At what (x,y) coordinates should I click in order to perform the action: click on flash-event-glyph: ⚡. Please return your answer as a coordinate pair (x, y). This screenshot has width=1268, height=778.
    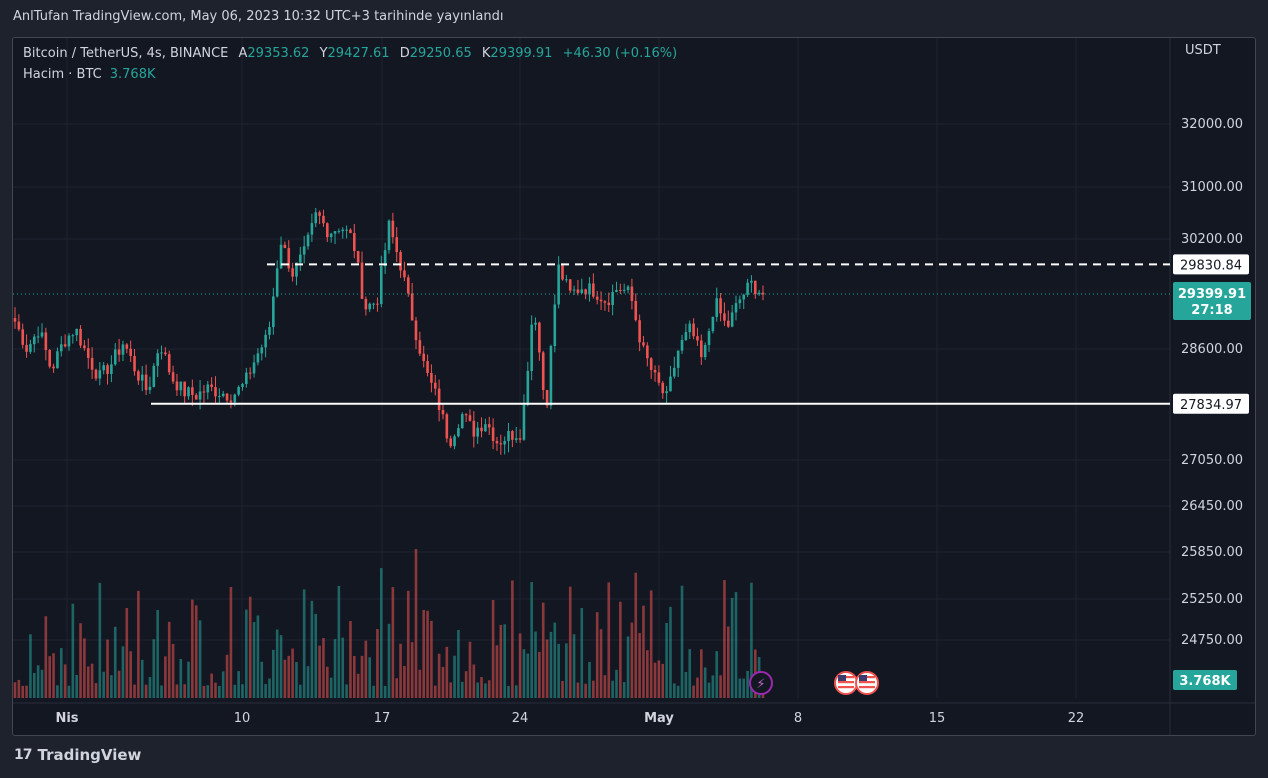
    Looking at the image, I should click on (760, 684).